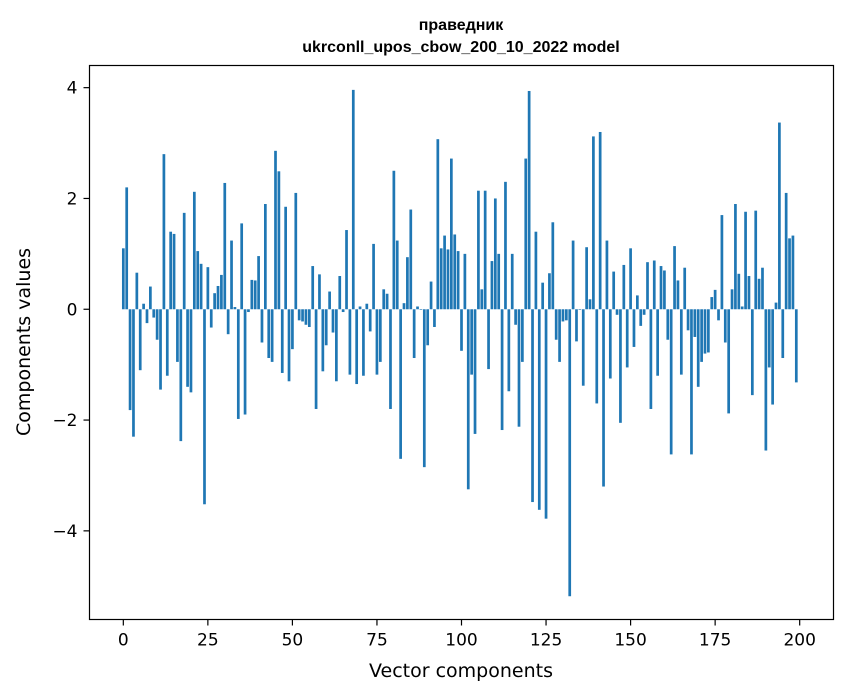 The width and height of the screenshot is (847, 696). What do you see at coordinates (72, 89) in the screenshot?
I see `y-tick-label: 4` at bounding box center [72, 89].